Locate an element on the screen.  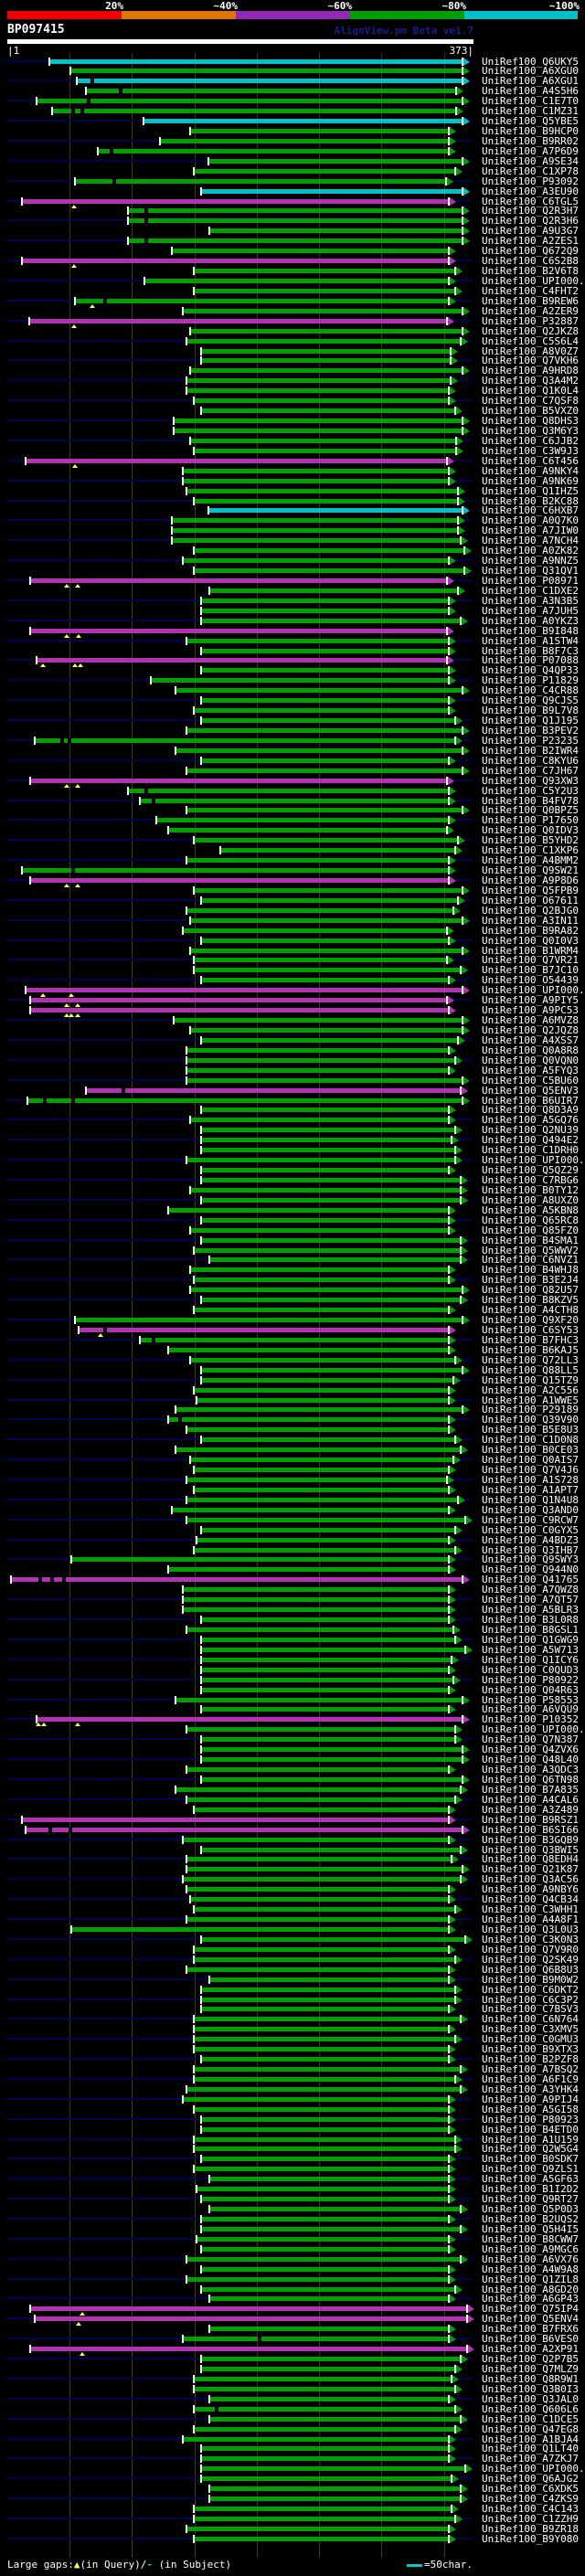
subject-label: UniRef100_A9PC53 is located at coordinates (531, 1010).